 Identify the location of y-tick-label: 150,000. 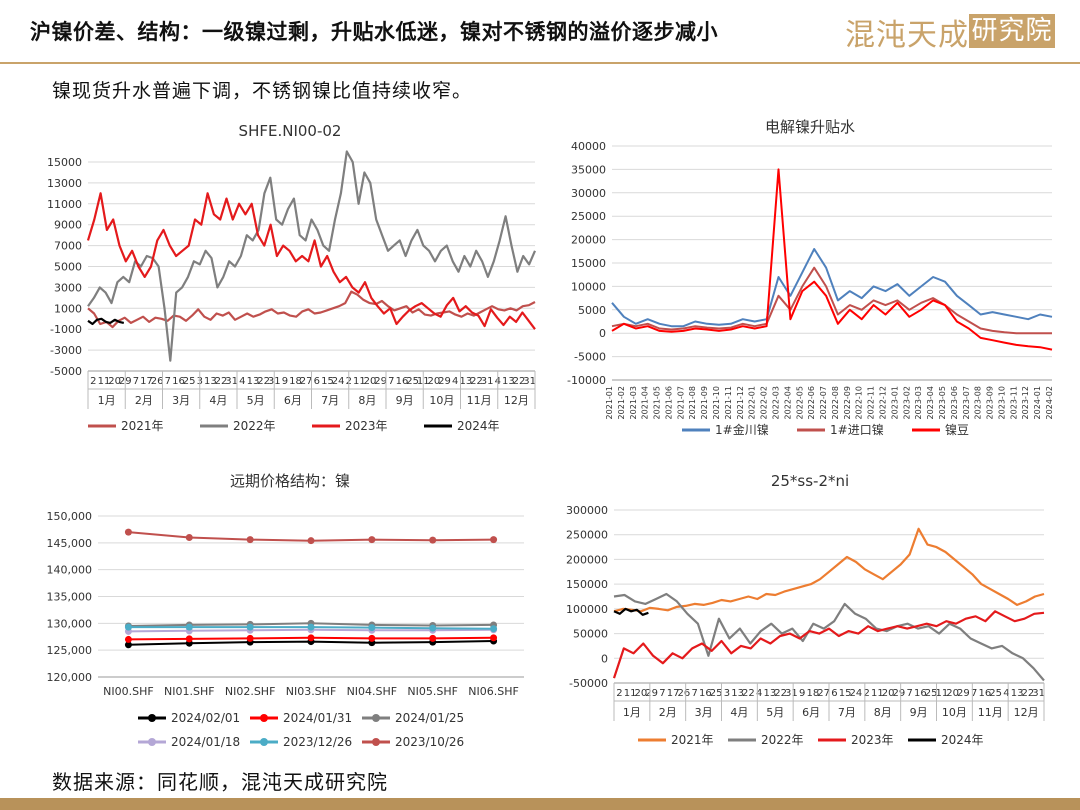
(70, 516).